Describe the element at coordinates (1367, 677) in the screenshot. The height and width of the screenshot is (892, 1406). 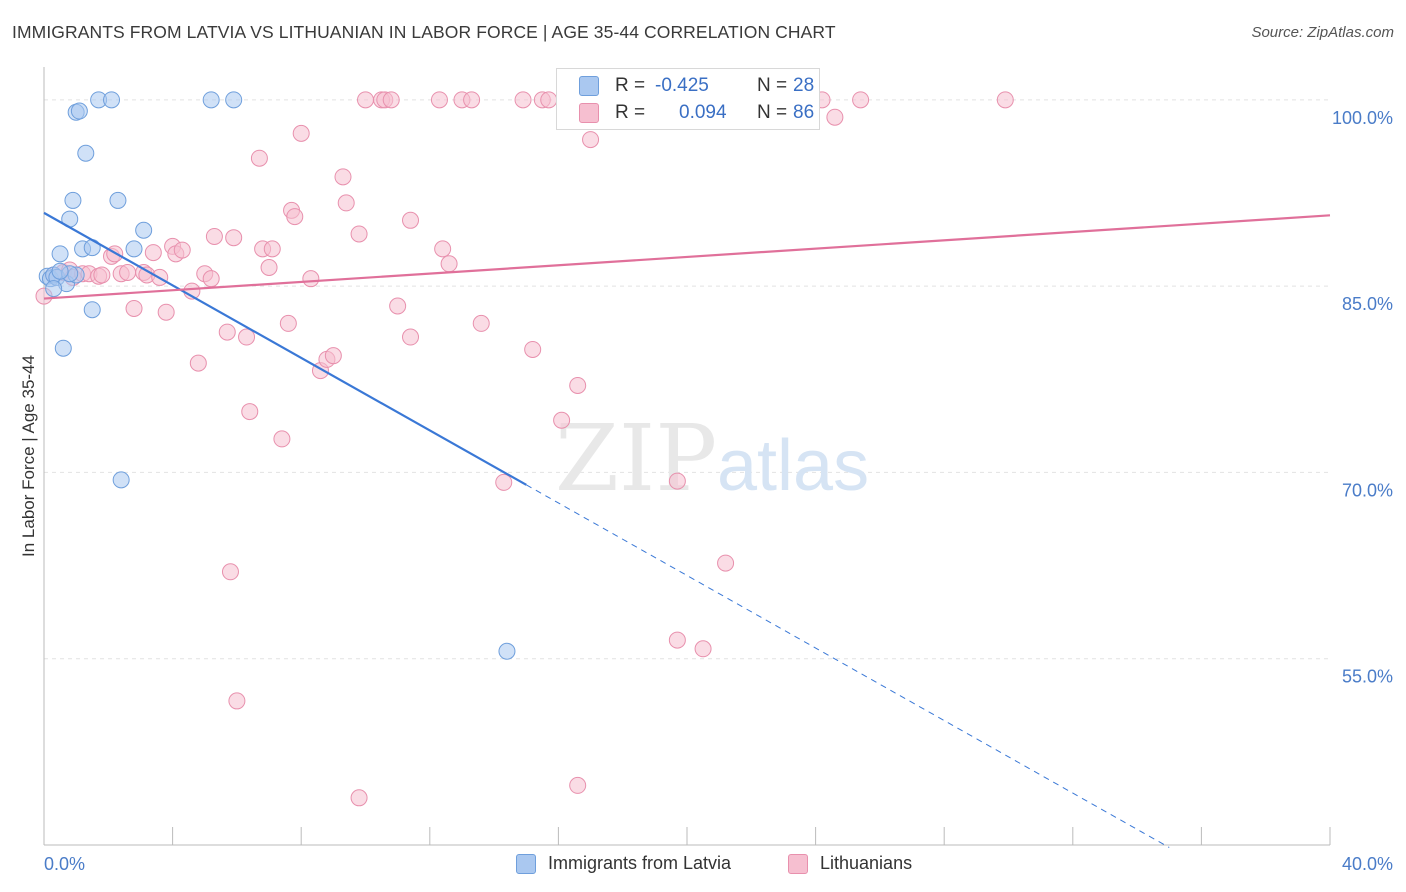
I see `y-tick-label: 55.0%` at that location.